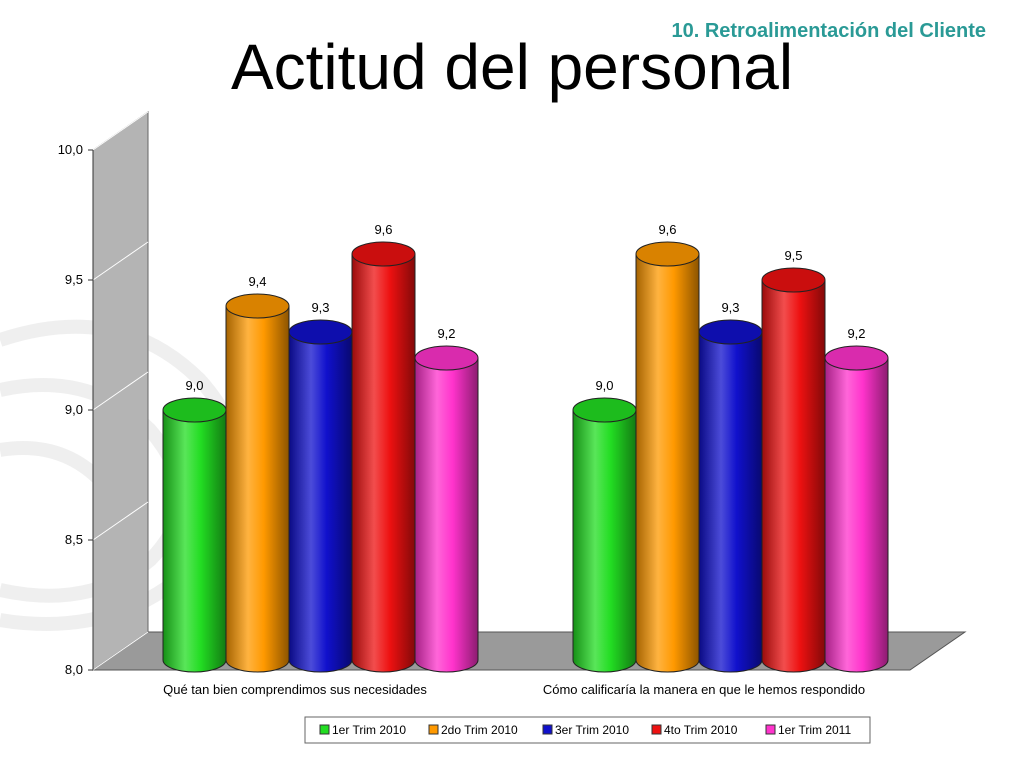 The image size is (1024, 768). What do you see at coordinates (369, 730) in the screenshot?
I see `legend-label: 1er Trim 2010` at bounding box center [369, 730].